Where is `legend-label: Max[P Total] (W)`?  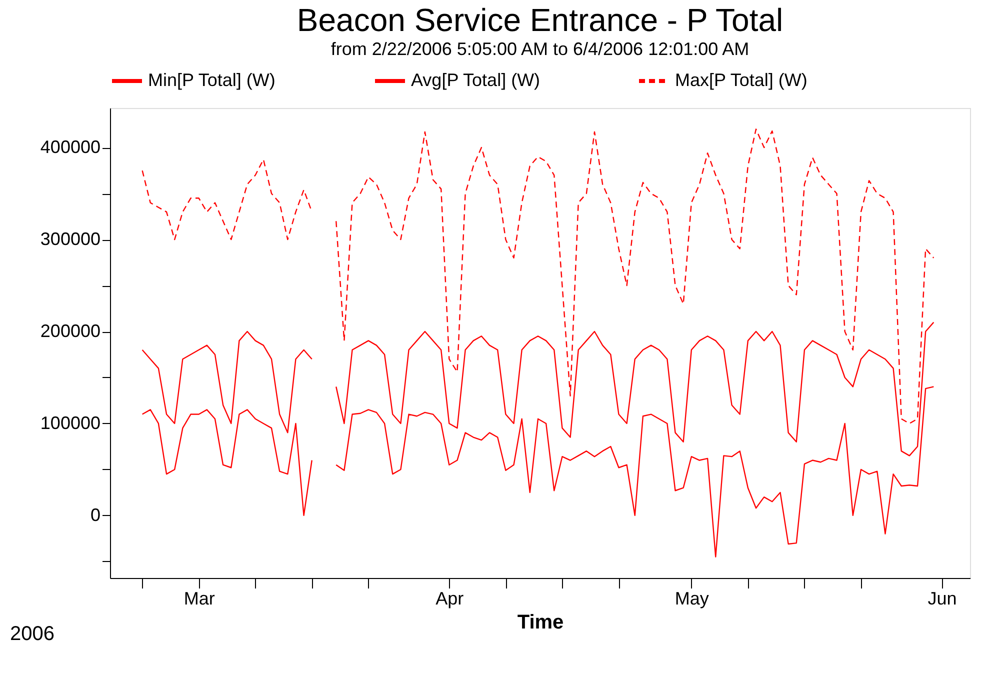 legend-label: Max[P Total] (W) is located at coordinates (741, 80).